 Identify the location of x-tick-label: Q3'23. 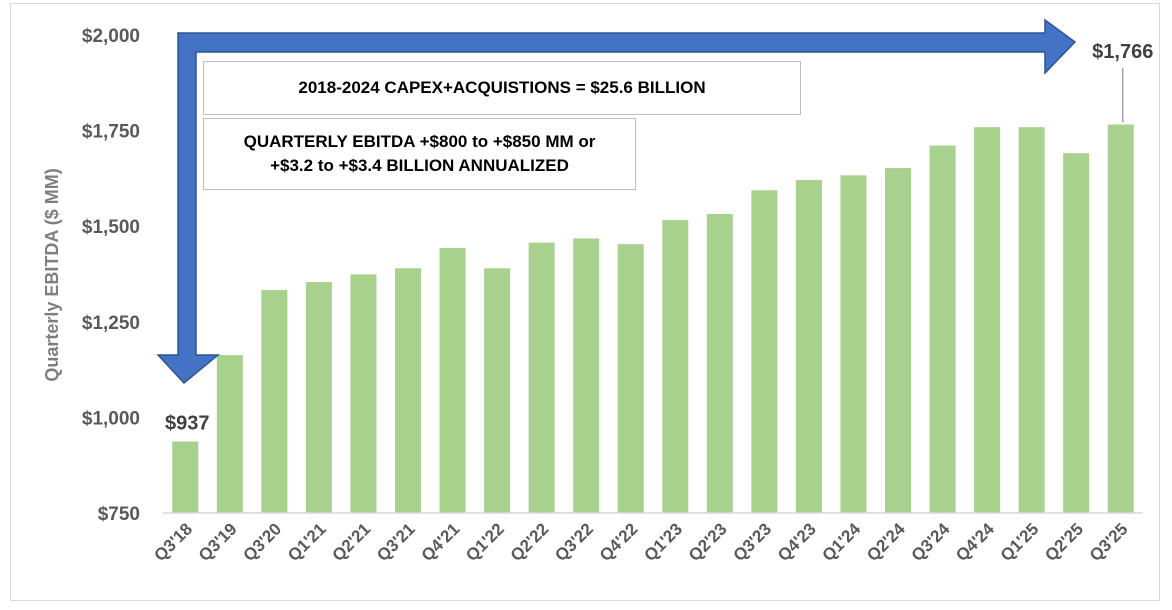
(752, 542).